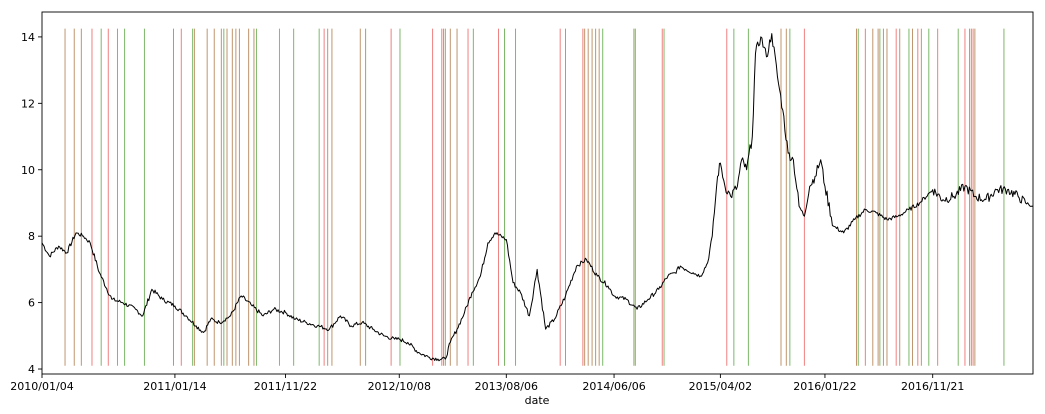 Image resolution: width=1045 pixels, height=414 pixels. I want to click on y-tick-label: 8, so click(31, 236).